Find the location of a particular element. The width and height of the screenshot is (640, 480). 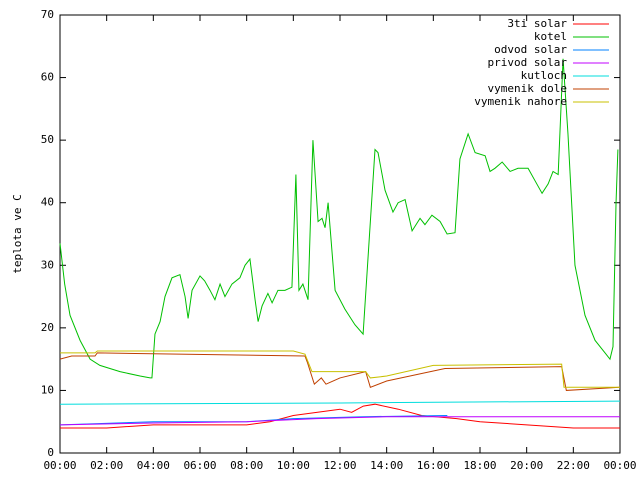

x-tick-label: 06:00 is located at coordinates (199, 465).